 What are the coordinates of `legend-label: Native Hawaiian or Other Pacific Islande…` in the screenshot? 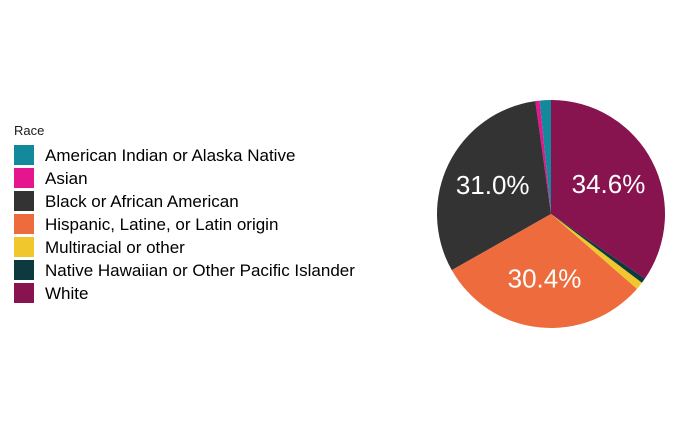 It's located at (200, 270).